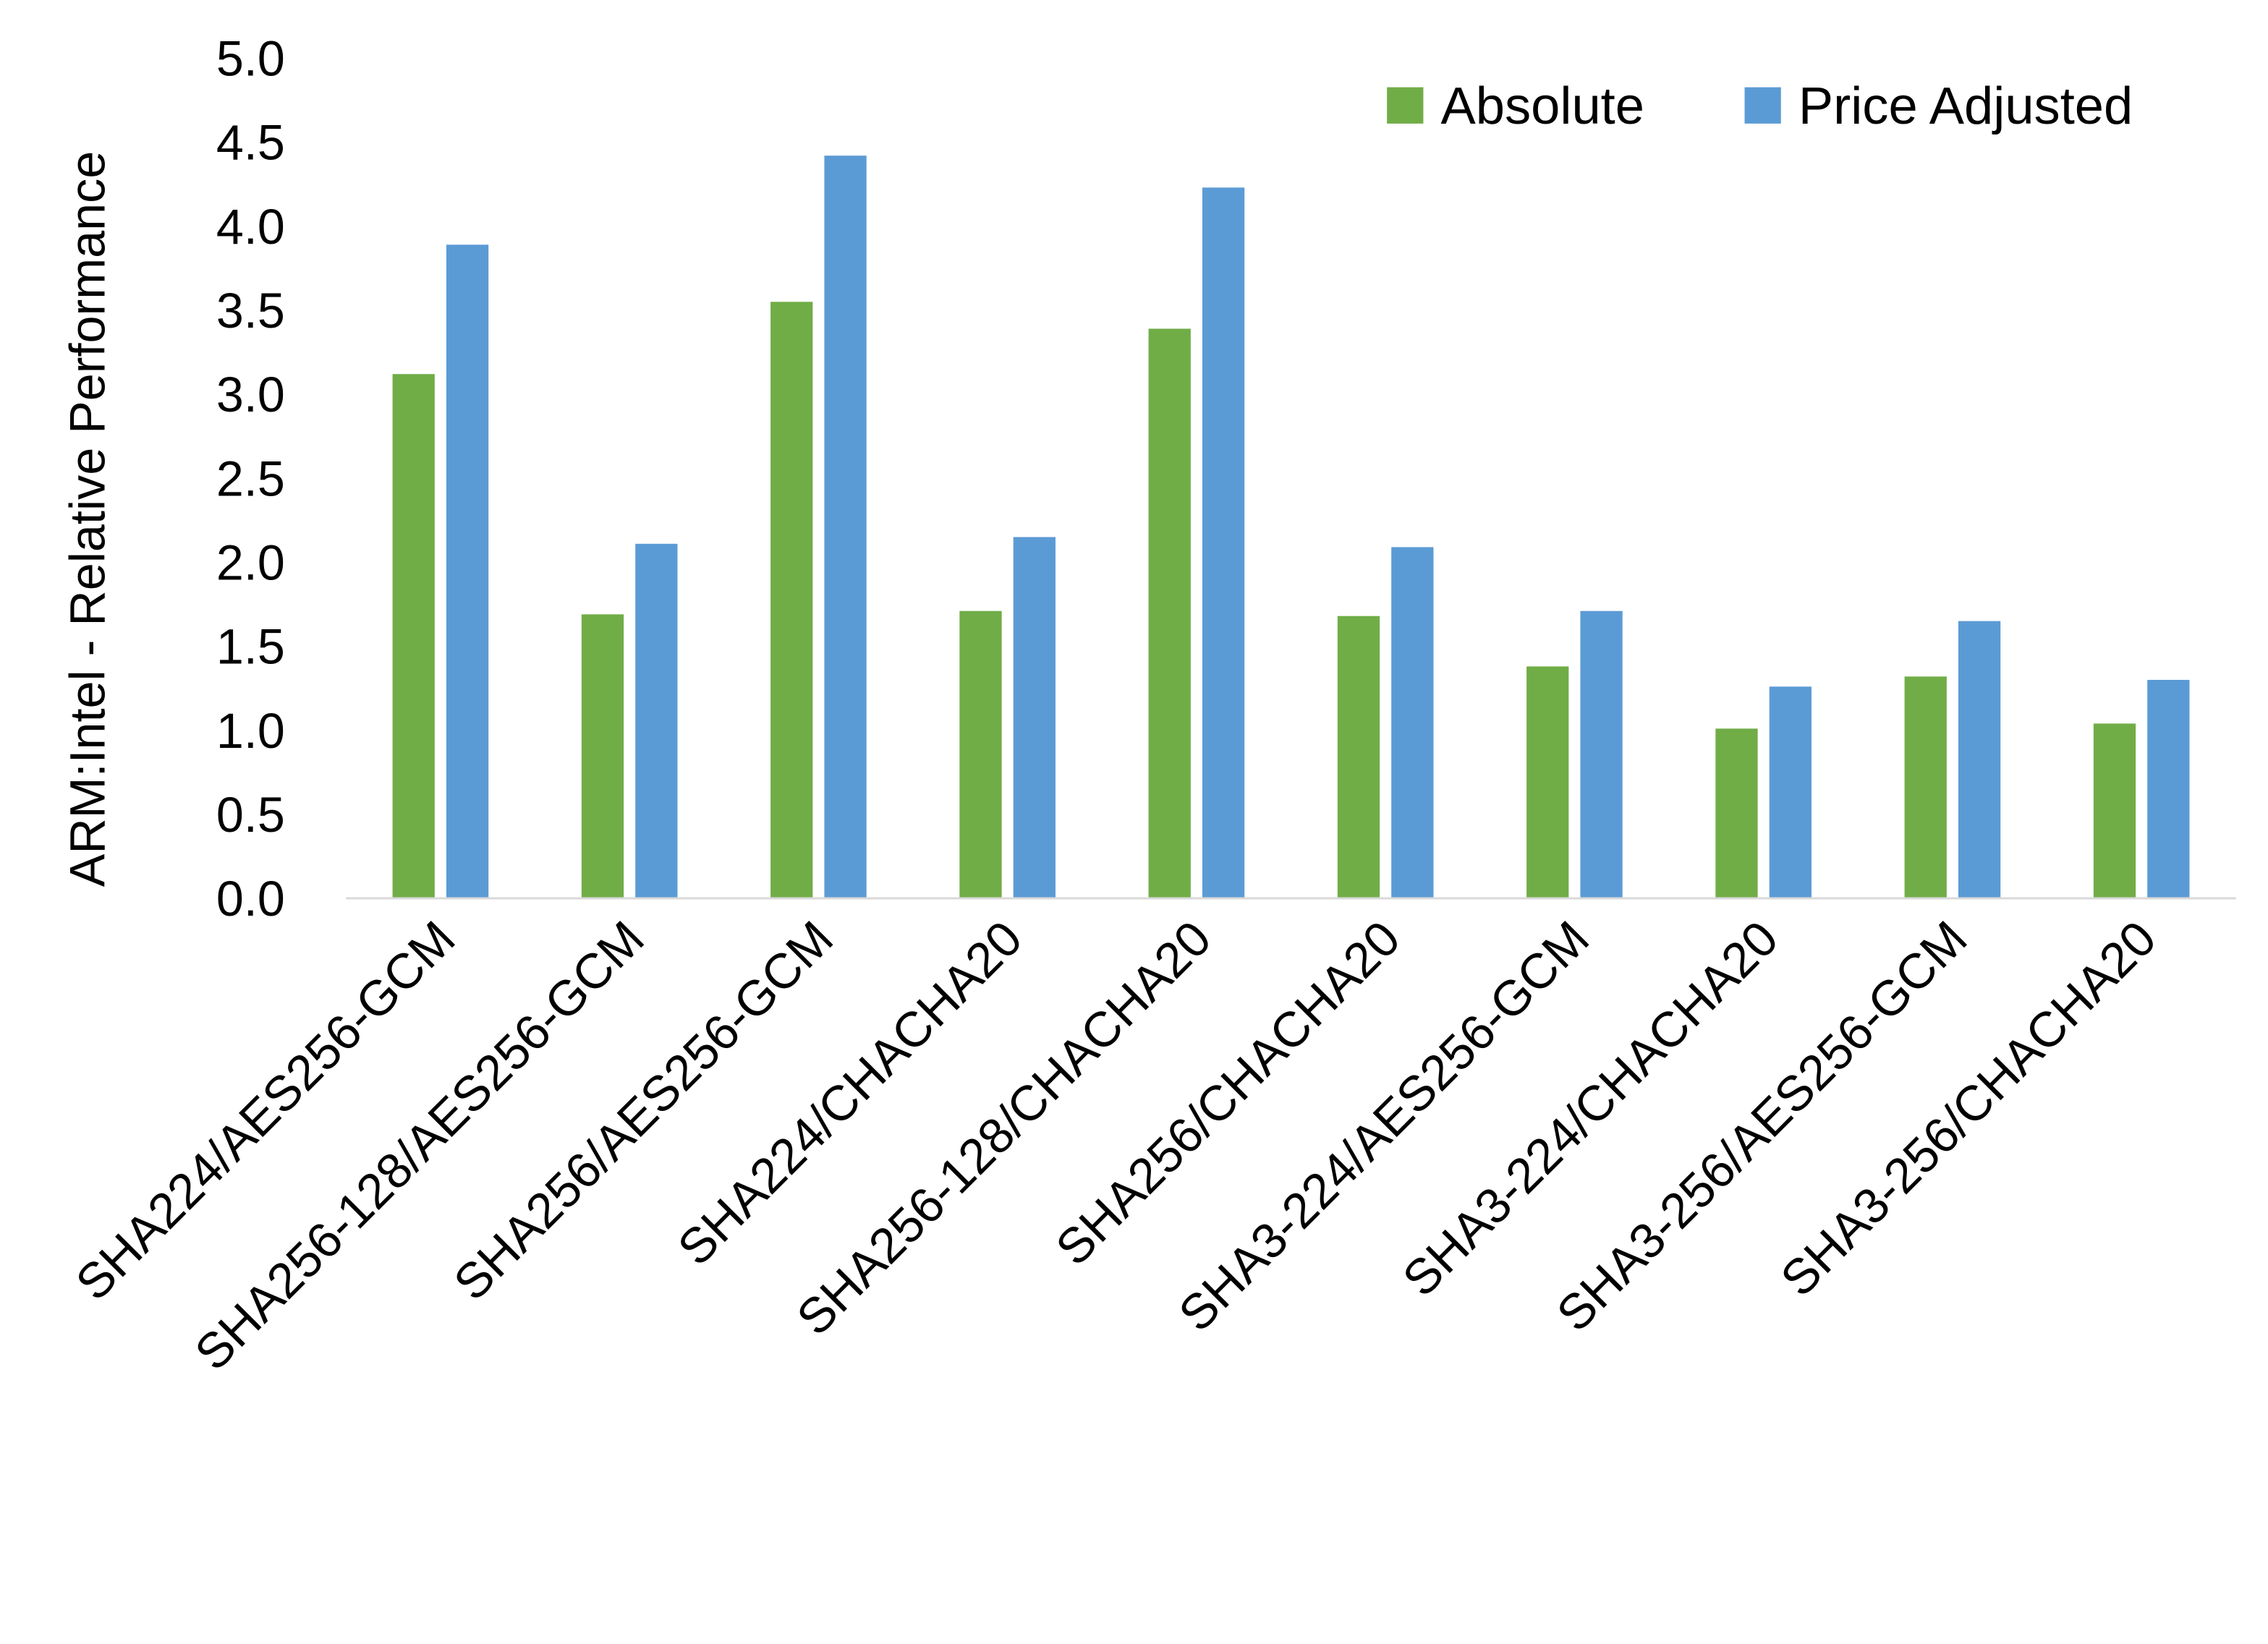 The image size is (2268, 1644). Describe the element at coordinates (250, 311) in the screenshot. I see `y-tick-label: 3.5` at that location.